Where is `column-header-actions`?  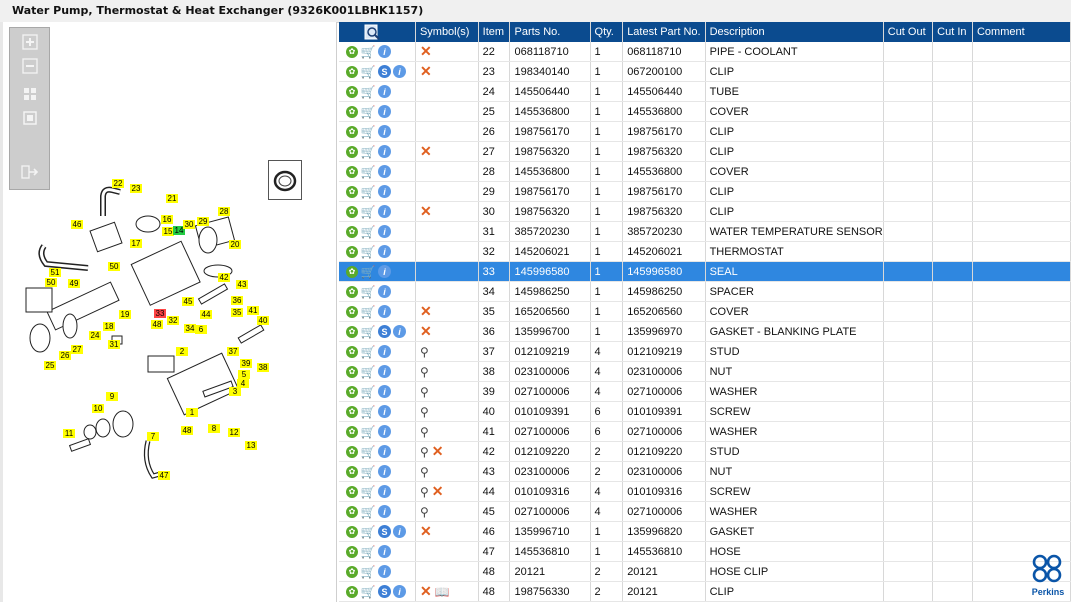
column-header-actions is located at coordinates (377, 32).